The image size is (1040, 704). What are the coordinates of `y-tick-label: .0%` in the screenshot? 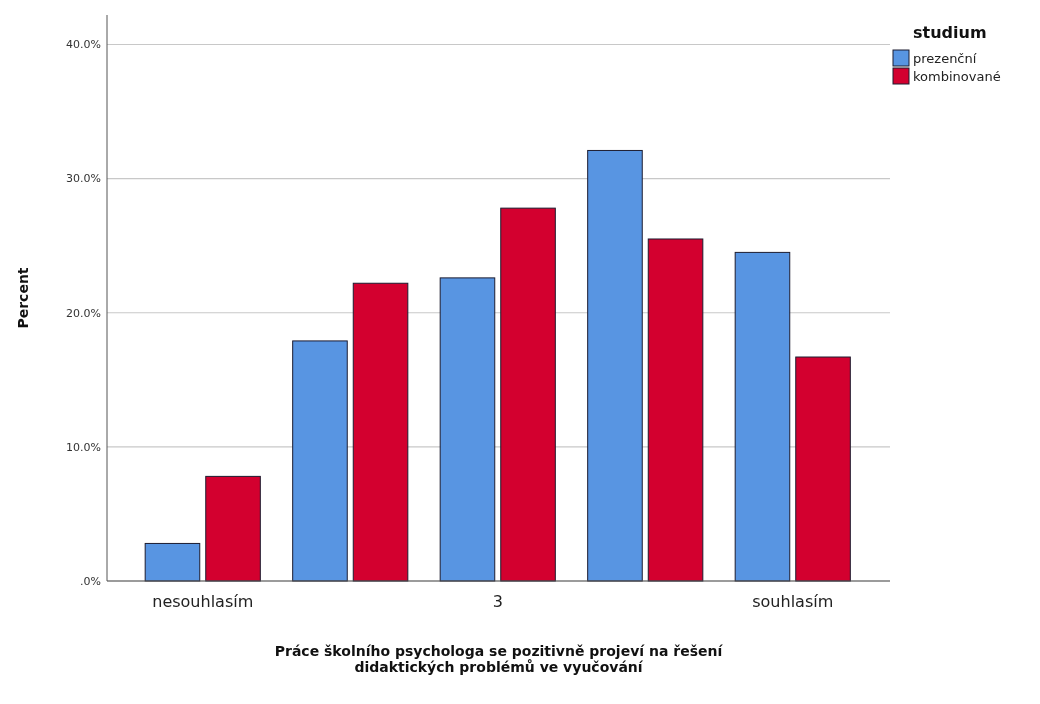 It's located at (90, 581).